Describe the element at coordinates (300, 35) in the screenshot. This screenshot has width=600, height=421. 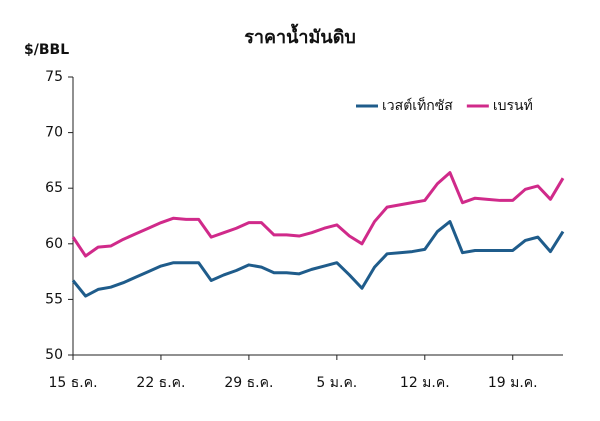
I see `chart-title: ราคาน้ำมันดิบ` at that location.